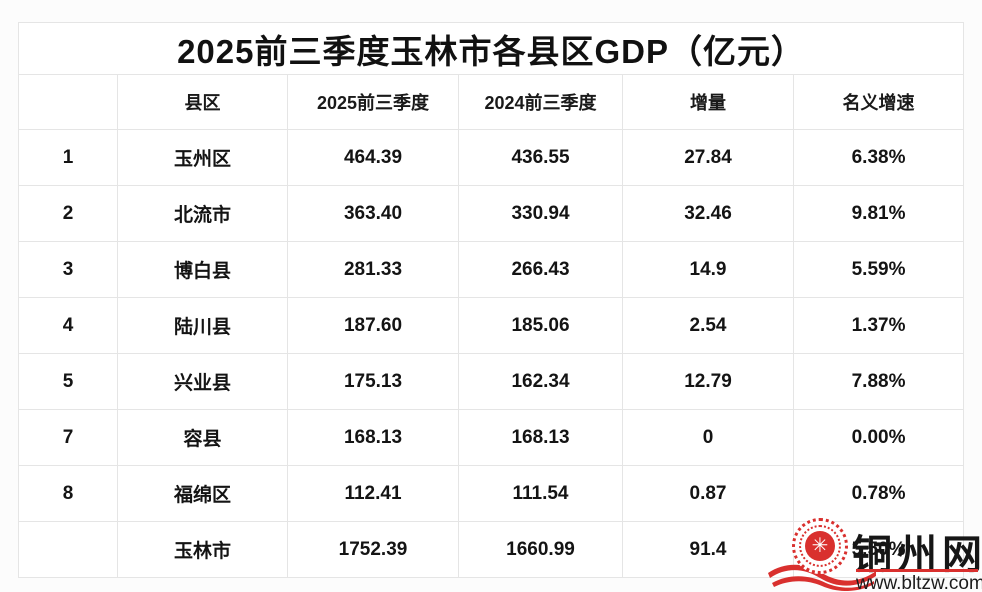  Describe the element at coordinates (540, 493) in the screenshot. I see `gdp2024-cell: 111.54` at that location.